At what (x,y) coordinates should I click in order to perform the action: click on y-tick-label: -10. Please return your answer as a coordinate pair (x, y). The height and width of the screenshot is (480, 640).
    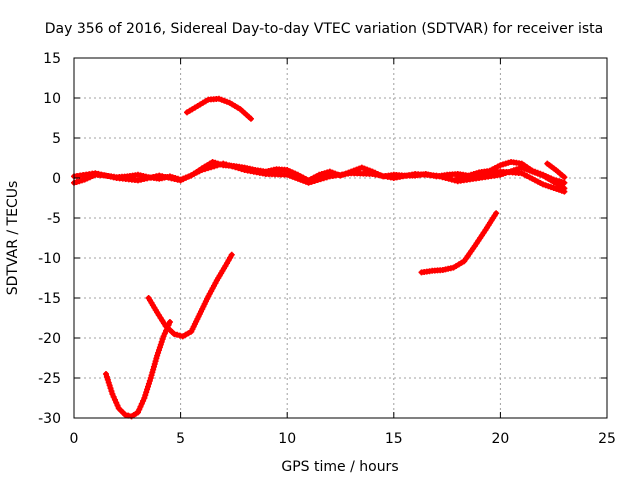
    Looking at the image, I should click on (49, 259).